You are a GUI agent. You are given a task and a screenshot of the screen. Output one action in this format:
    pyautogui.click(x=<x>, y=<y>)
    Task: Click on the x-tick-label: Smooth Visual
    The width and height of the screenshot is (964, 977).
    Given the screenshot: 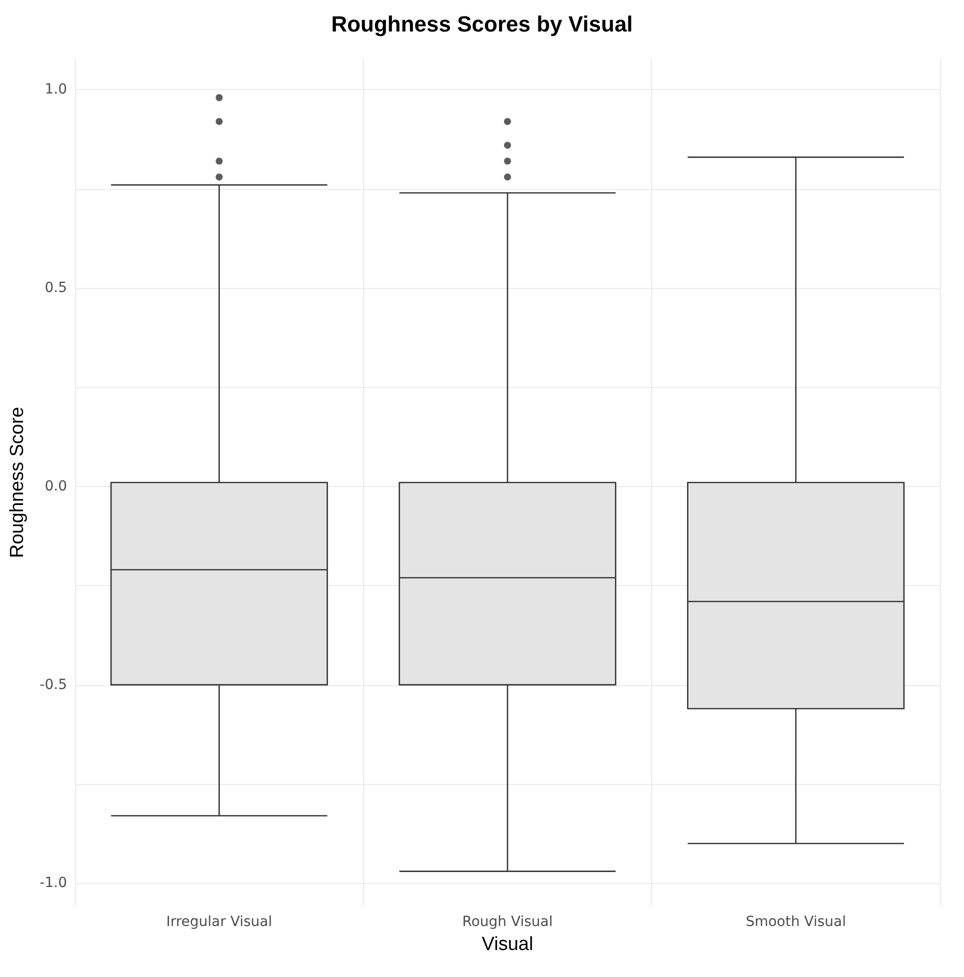 What is the action you would take?
    pyautogui.click(x=796, y=922)
    